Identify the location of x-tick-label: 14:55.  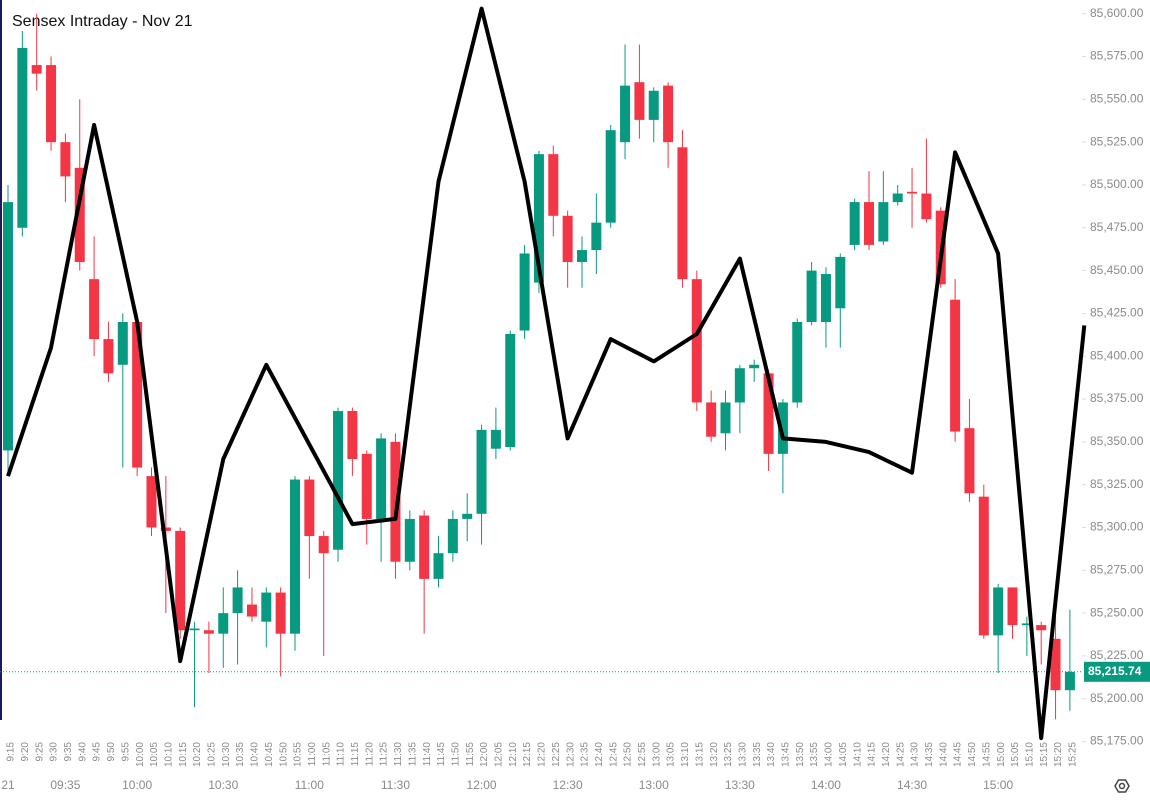
(986, 754).